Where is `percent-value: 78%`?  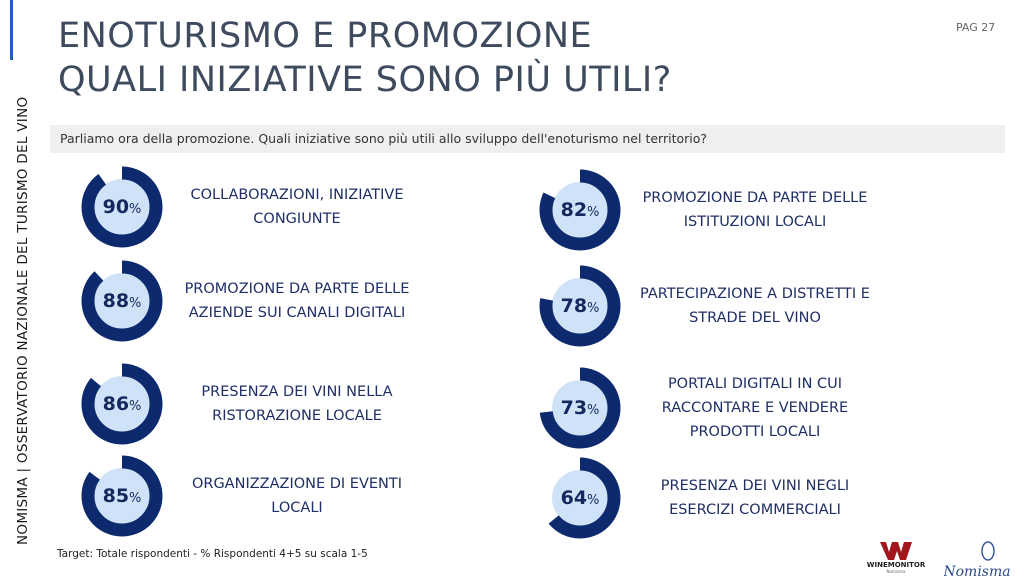 percent-value: 78% is located at coordinates (580, 306).